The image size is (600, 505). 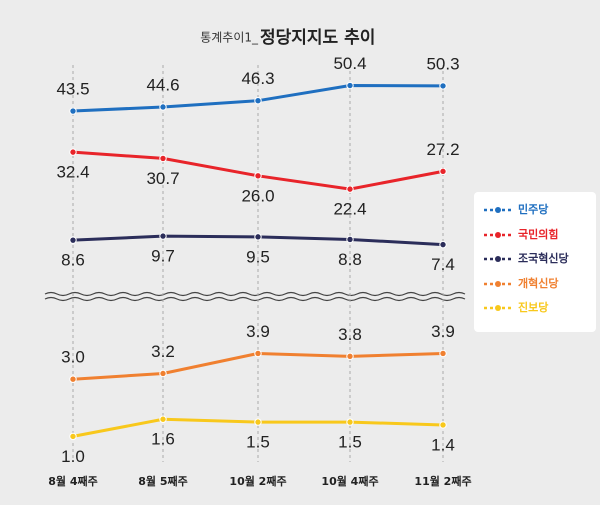 What do you see at coordinates (72, 89) in the screenshot?
I see `data-label: 43.5` at bounding box center [72, 89].